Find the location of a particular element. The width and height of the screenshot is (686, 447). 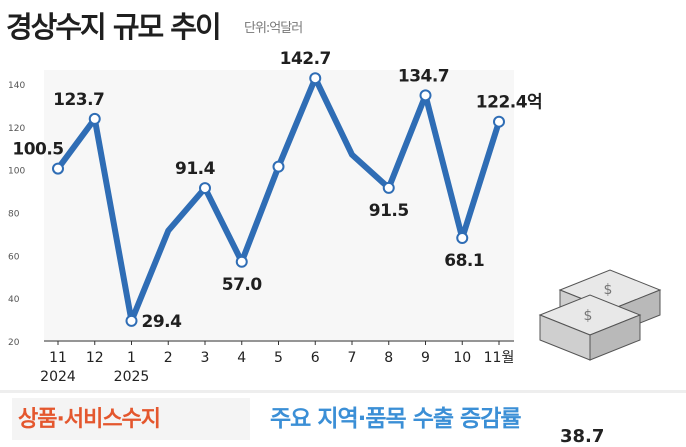

x-tick-label: 5 is located at coordinates (278, 358).